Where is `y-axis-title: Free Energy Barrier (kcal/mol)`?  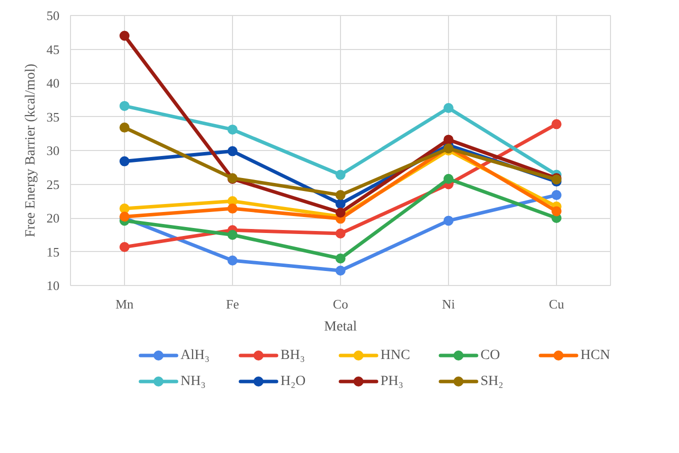
y-axis-title: Free Energy Barrier (kcal/mol) is located at coordinates (31, 150).